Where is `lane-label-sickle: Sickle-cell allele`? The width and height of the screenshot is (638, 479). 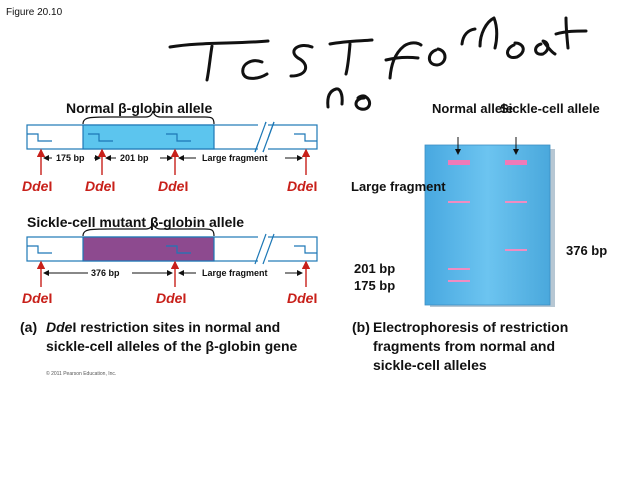
lane-label-sickle: Sickle-cell allele is located at coordinates (550, 108).